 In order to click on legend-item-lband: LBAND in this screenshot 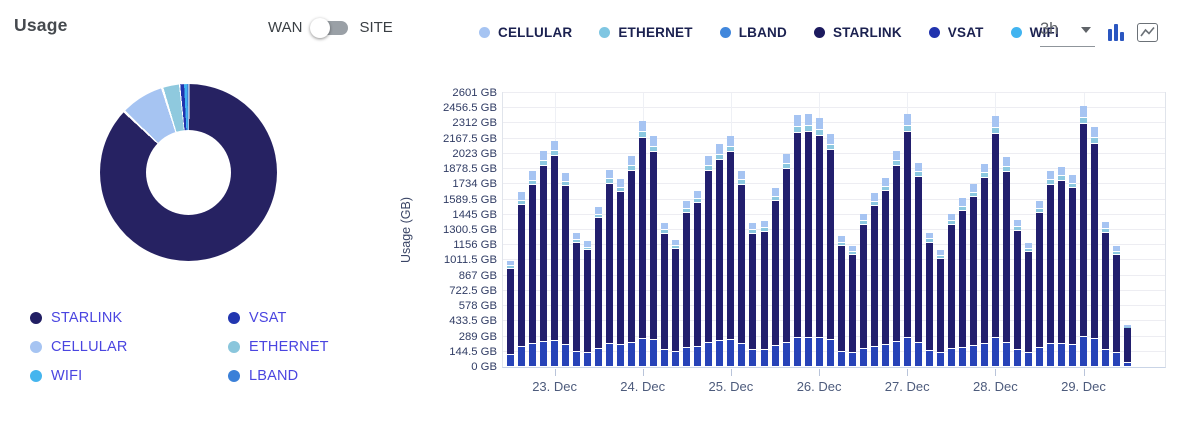, I will do `click(753, 32)`.